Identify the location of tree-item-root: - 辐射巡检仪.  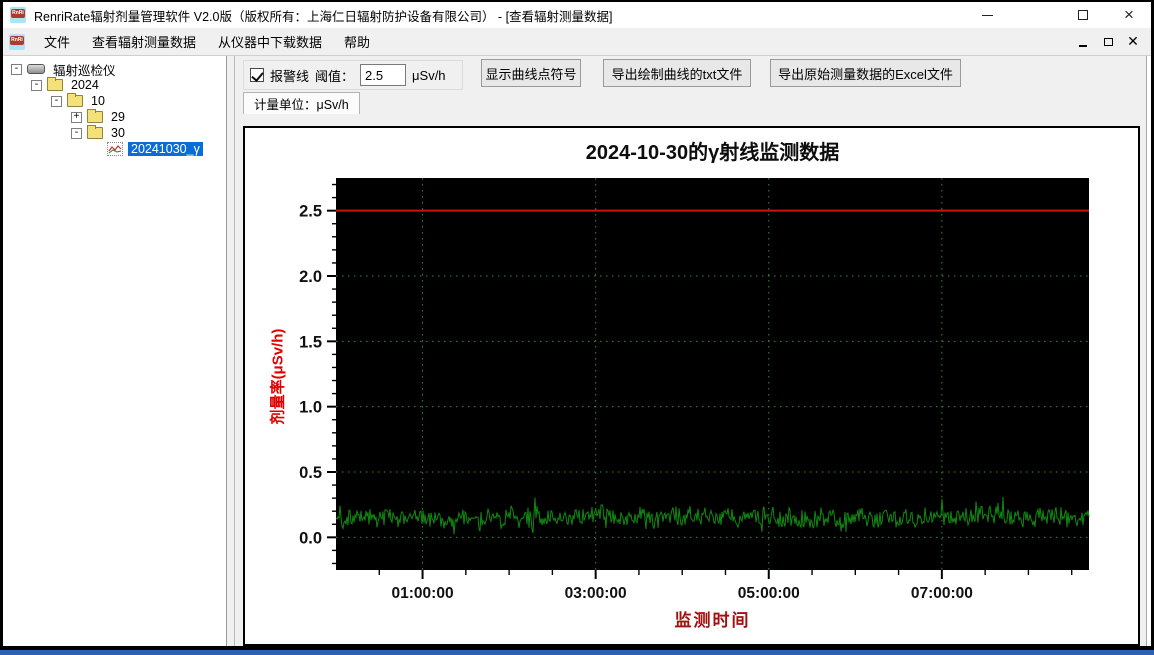
(114, 69).